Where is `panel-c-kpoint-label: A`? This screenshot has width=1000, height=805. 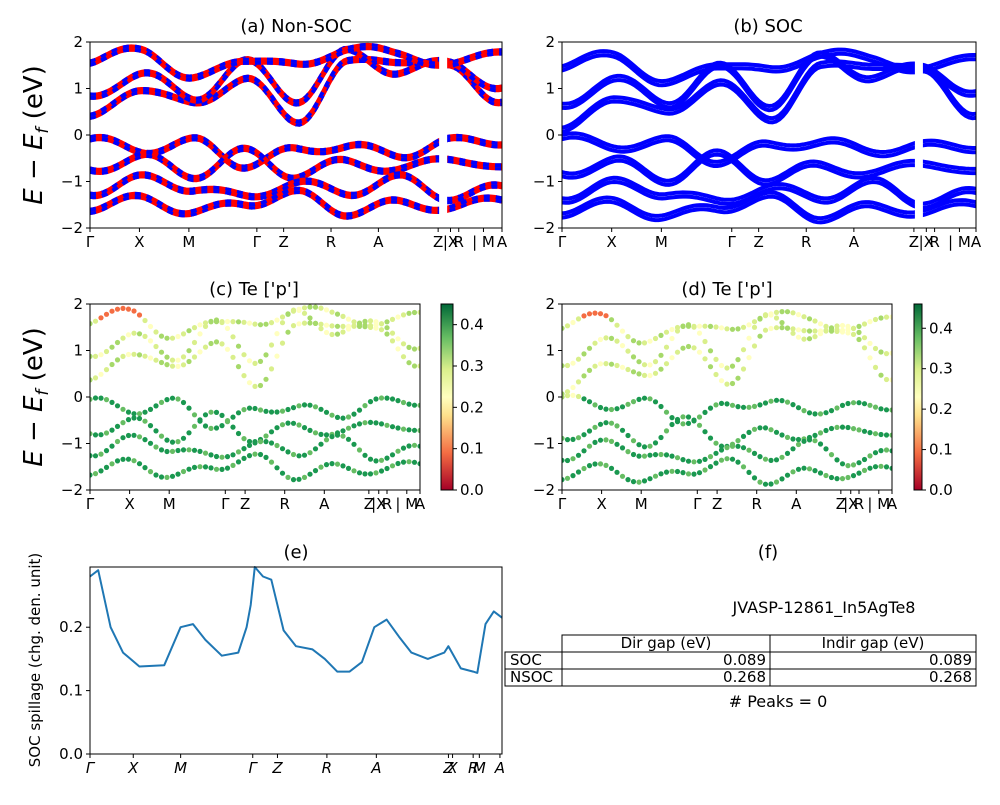
panel-c-kpoint-label: A is located at coordinates (324, 504).